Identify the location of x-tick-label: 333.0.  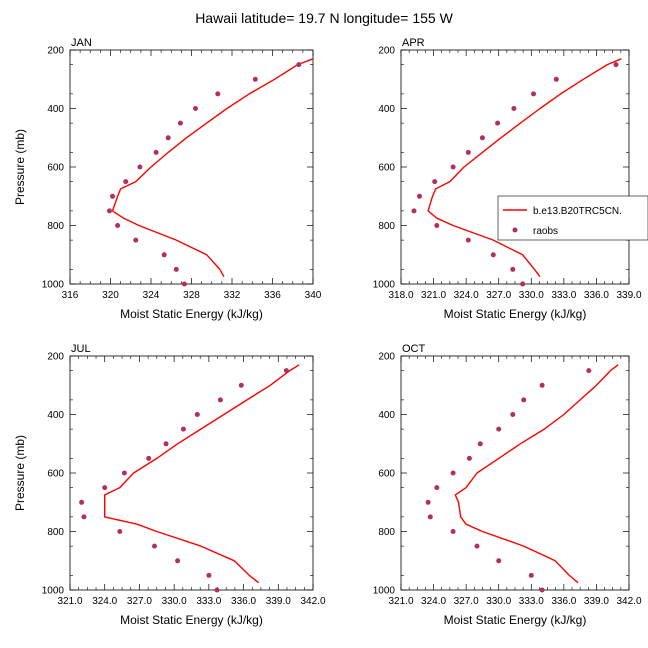
(208, 601).